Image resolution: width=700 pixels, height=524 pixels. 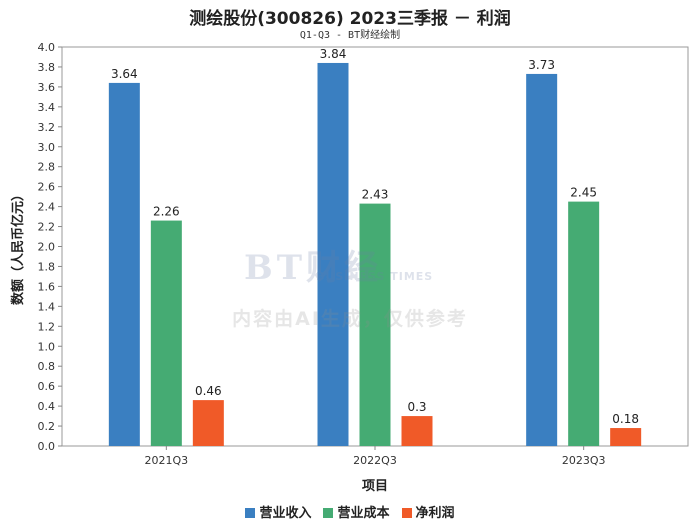 I want to click on y-tick-label: 3.8, so click(x=47, y=67).